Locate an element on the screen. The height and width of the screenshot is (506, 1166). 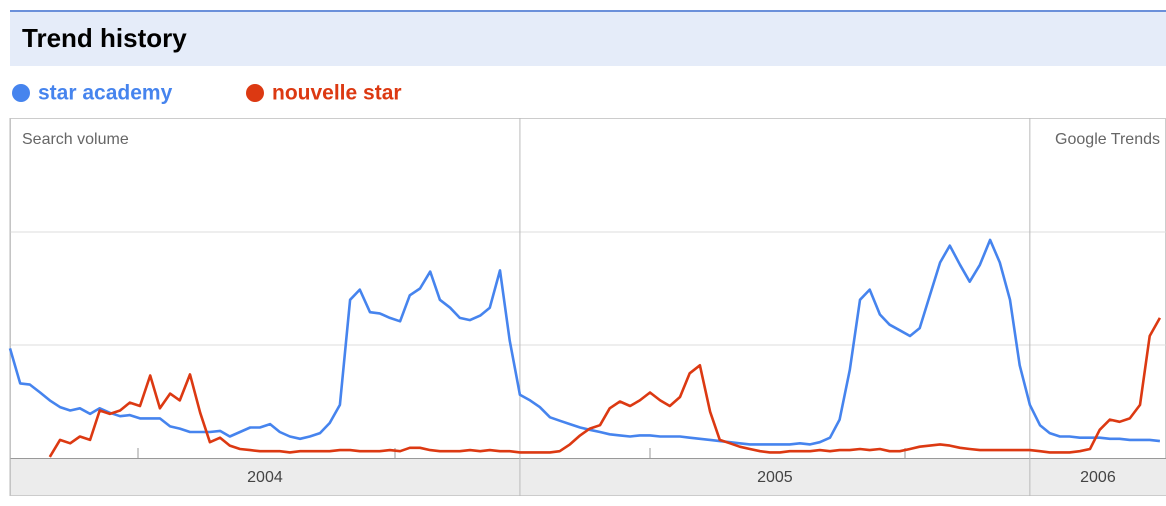
header-bar is located at coordinates (588, 38).